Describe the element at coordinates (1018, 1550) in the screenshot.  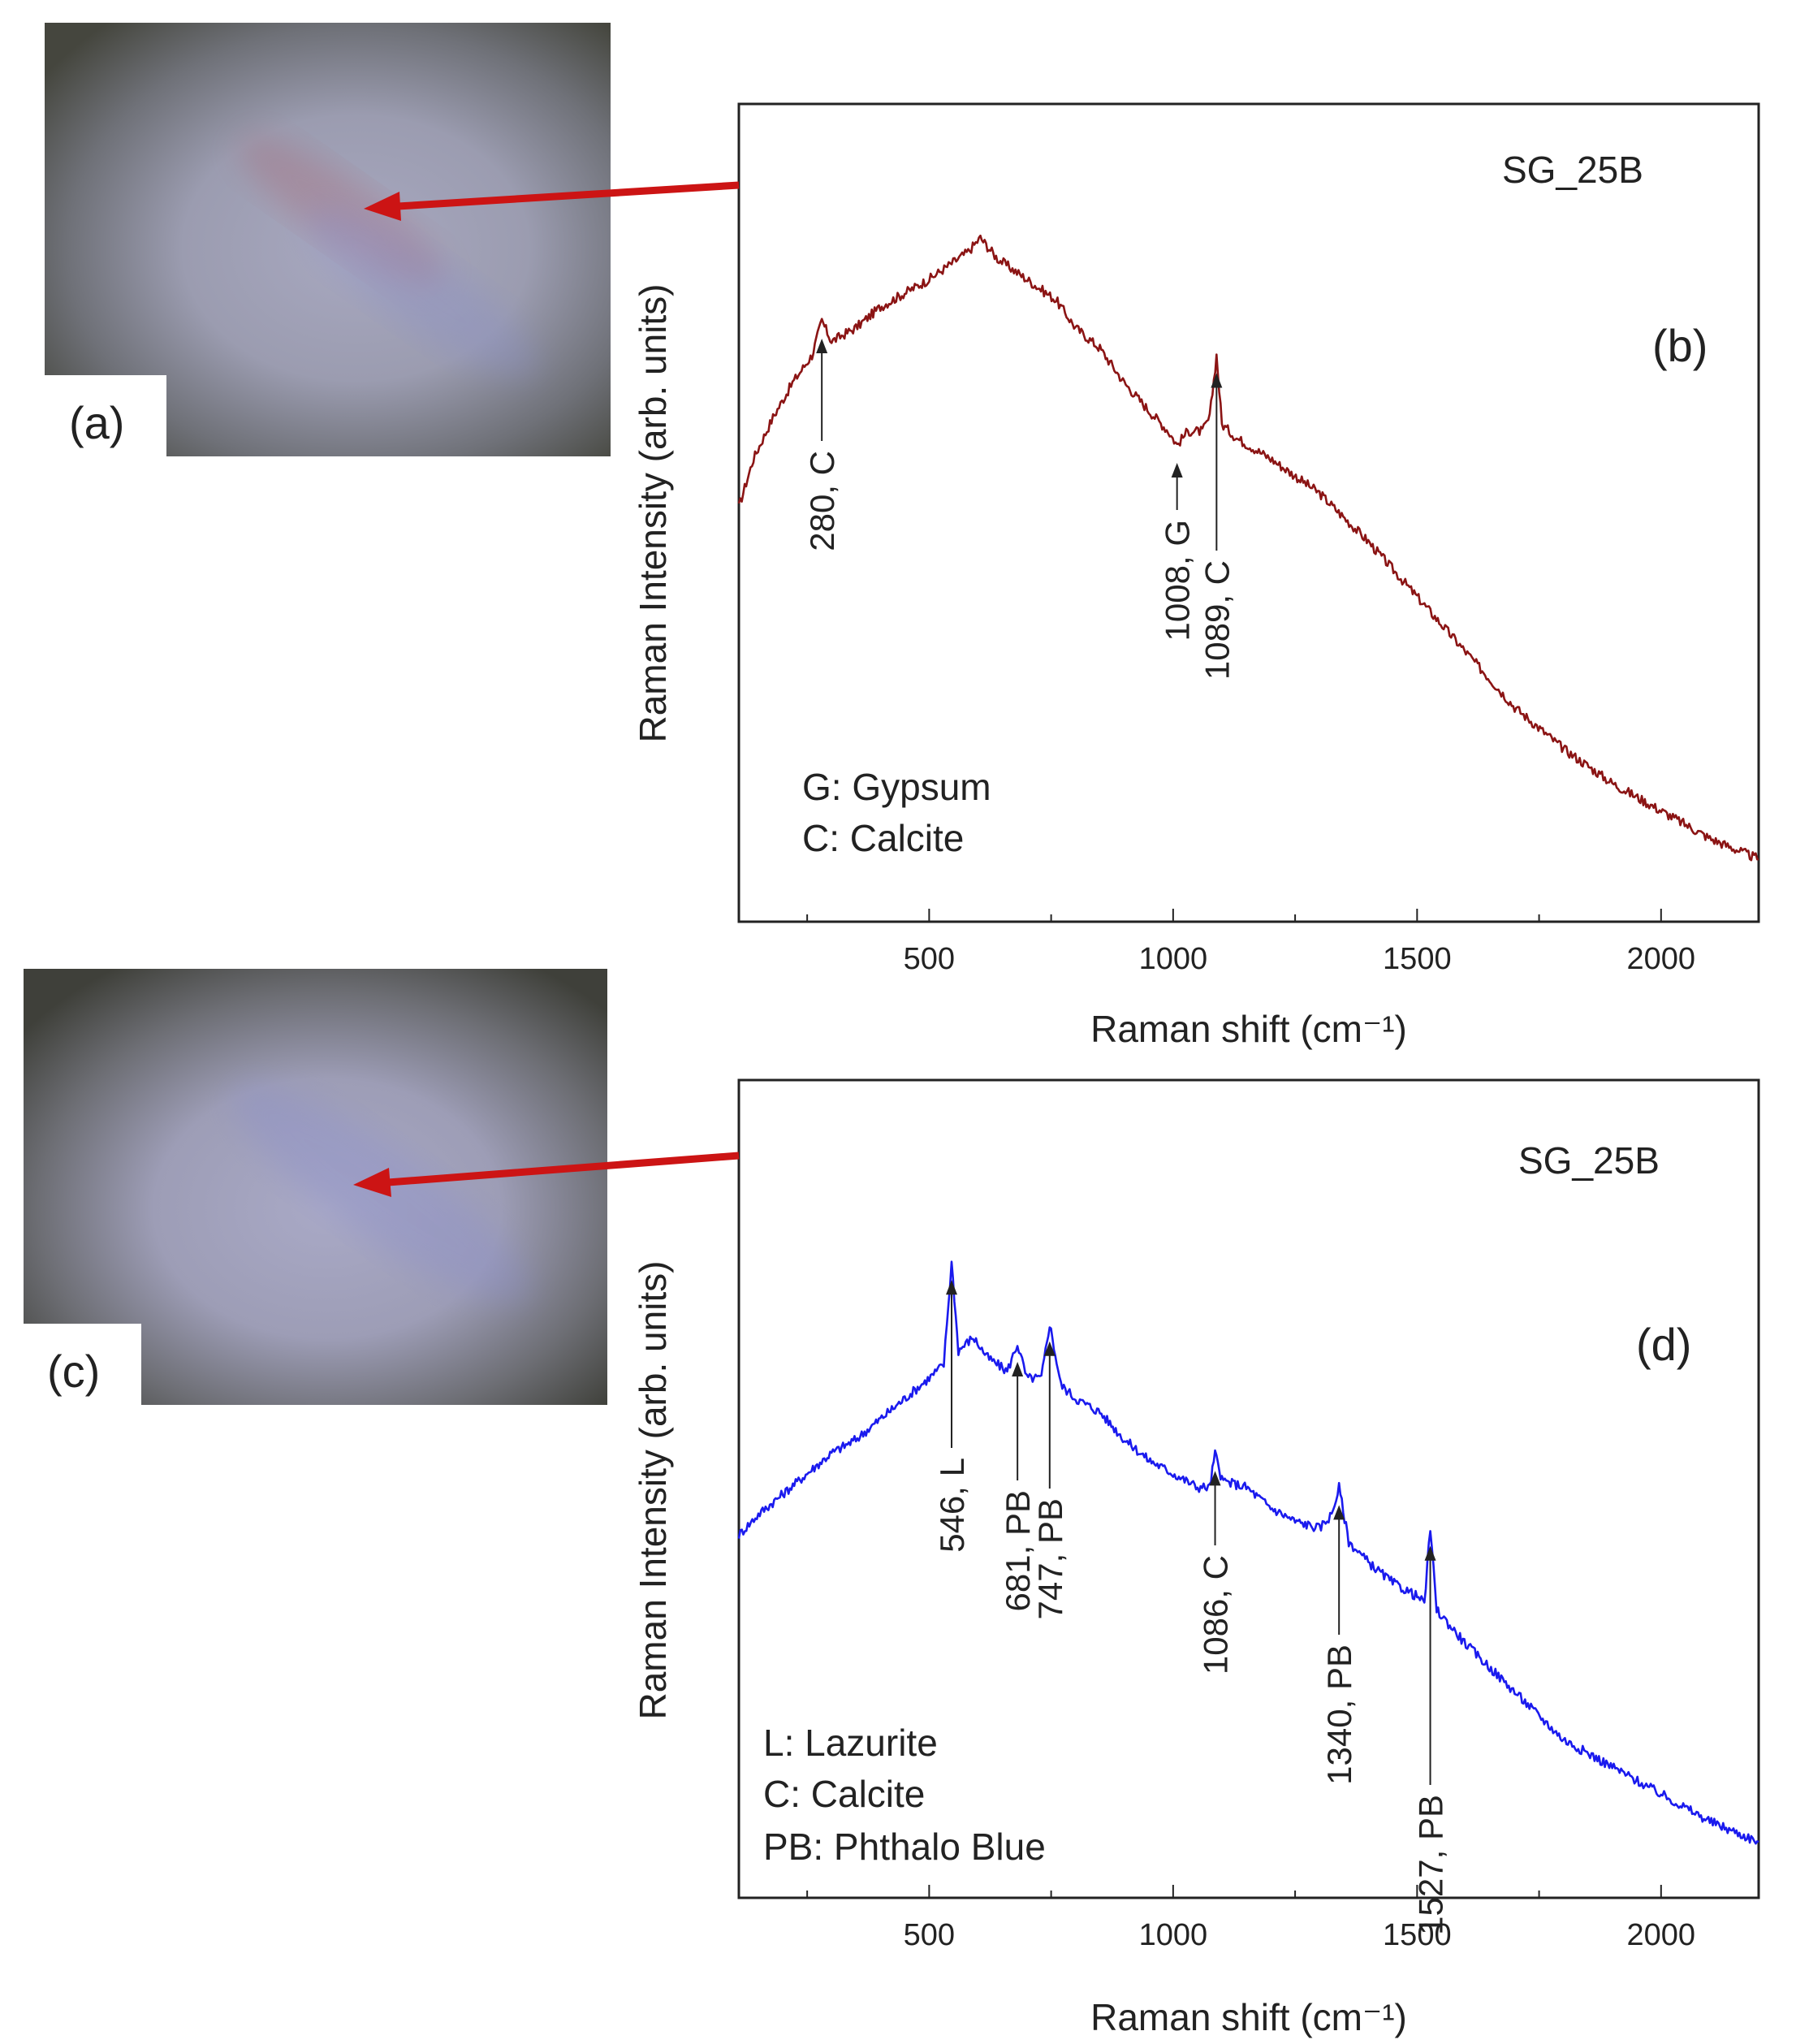
I see `chart-d-annotation-label-681: 681, PB` at that location.